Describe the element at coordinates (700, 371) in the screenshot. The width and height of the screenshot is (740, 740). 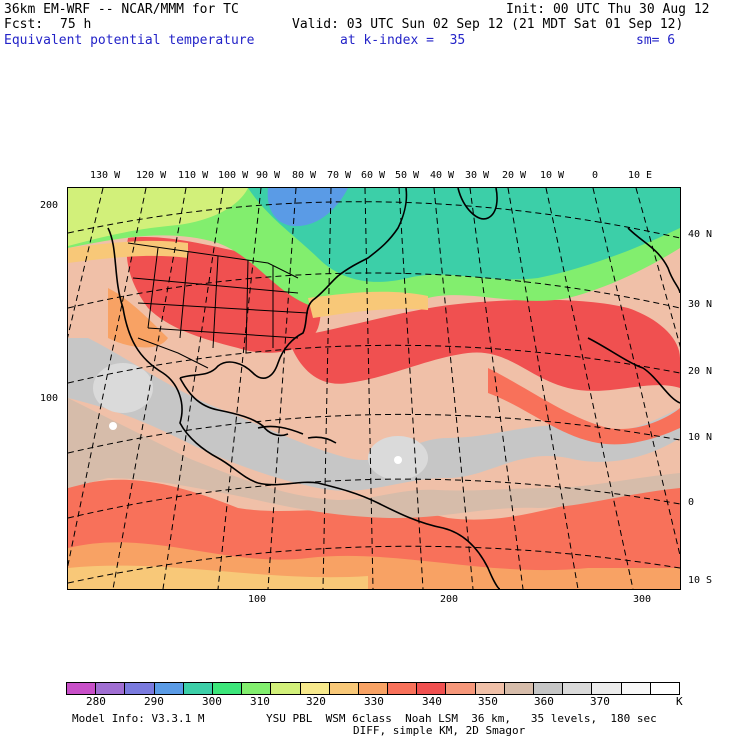
I see `lat-tick: 20 N` at that location.